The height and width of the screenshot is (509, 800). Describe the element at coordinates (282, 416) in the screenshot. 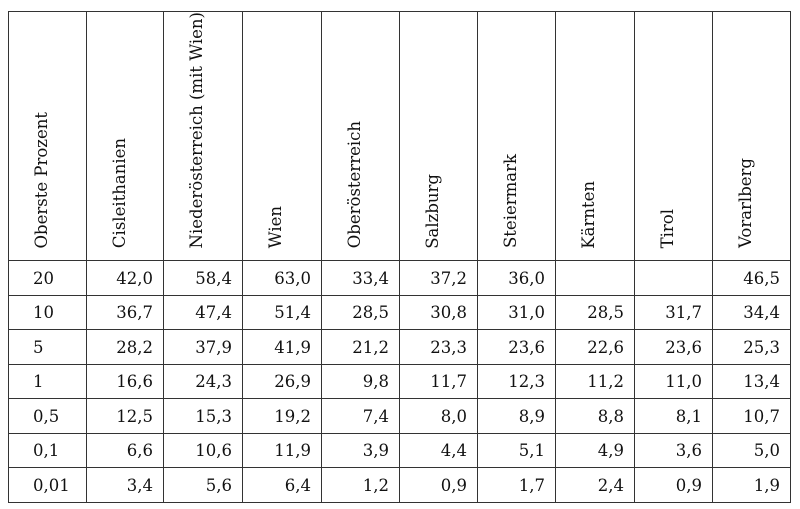

I see `table-cell: 19,2` at that location.